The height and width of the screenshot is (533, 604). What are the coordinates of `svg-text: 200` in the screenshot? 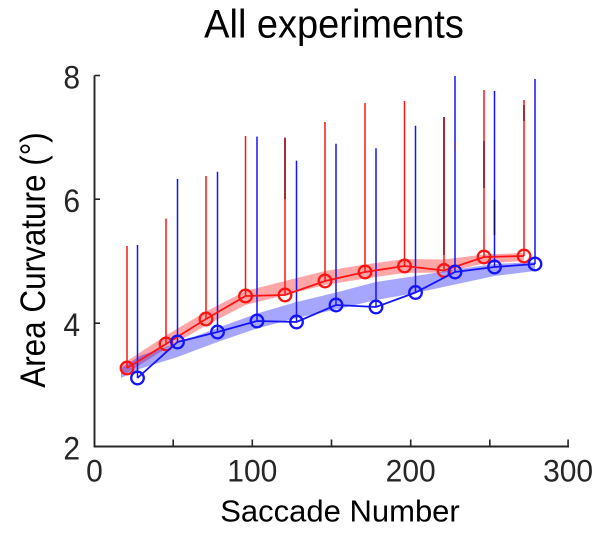 It's located at (411, 471).